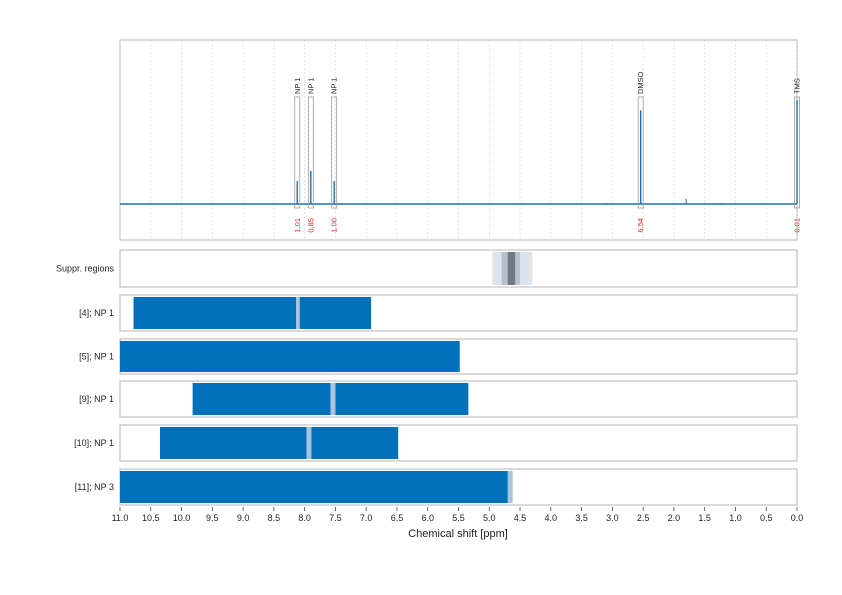 This screenshot has width=842, height=595. Describe the element at coordinates (397, 518) in the screenshot. I see `x-tick-label: 6.5` at that location.